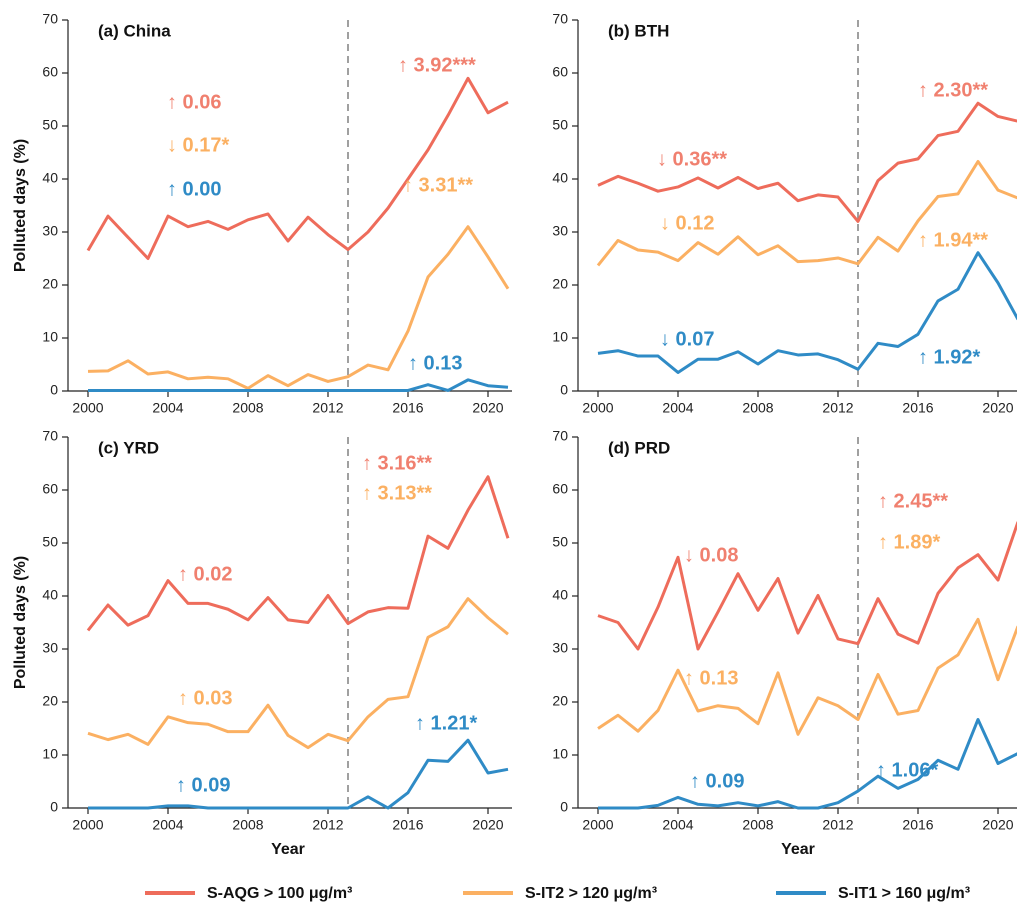 The height and width of the screenshot is (915, 1017). What do you see at coordinates (397, 463) in the screenshot?
I see `annotation: ↑ 3.16**` at bounding box center [397, 463].